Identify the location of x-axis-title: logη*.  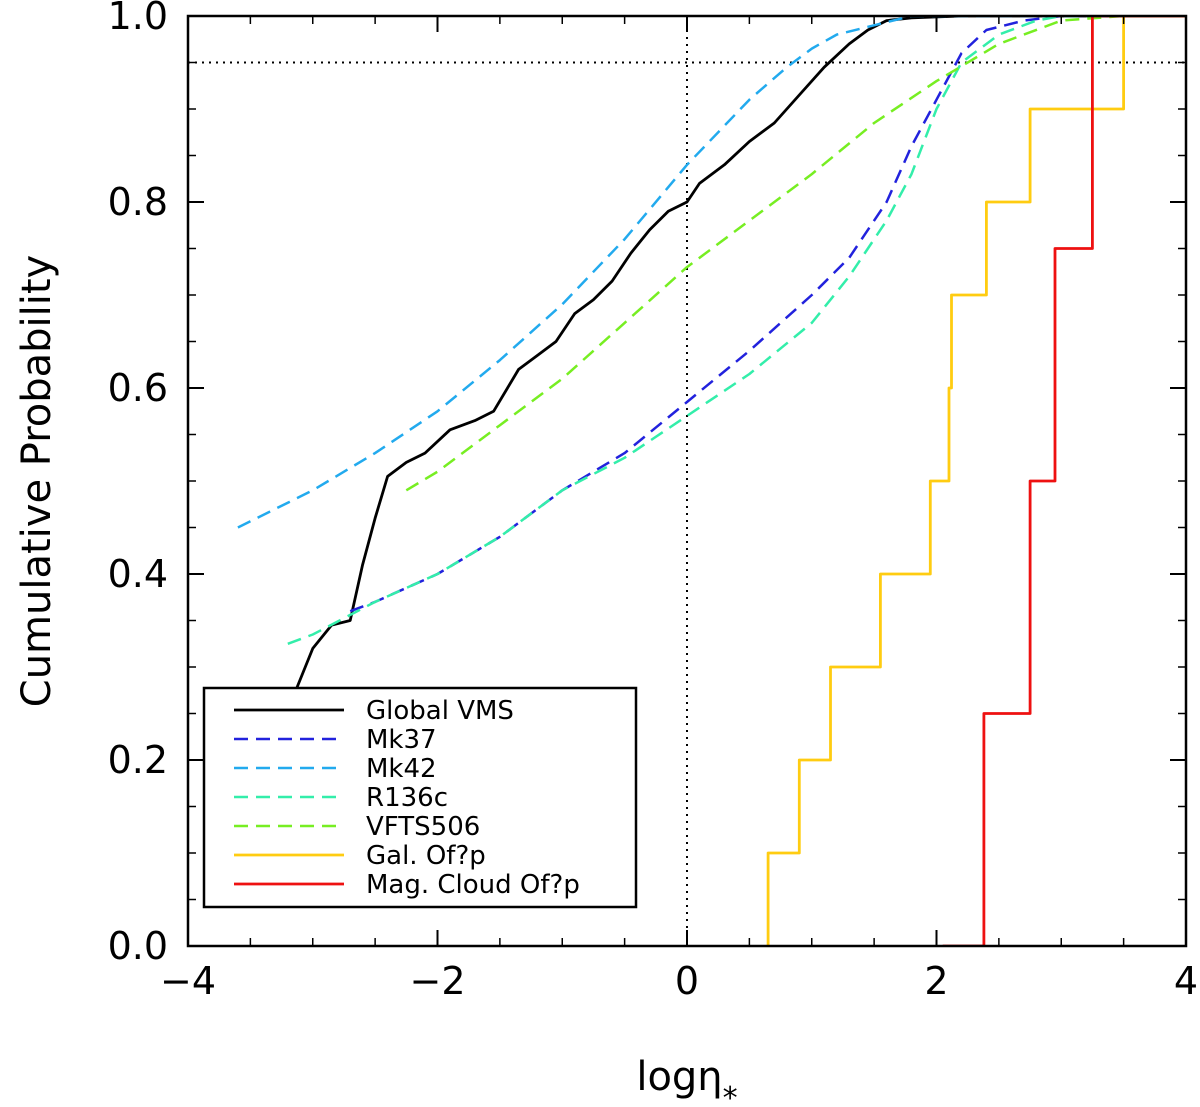
(686, 1080).